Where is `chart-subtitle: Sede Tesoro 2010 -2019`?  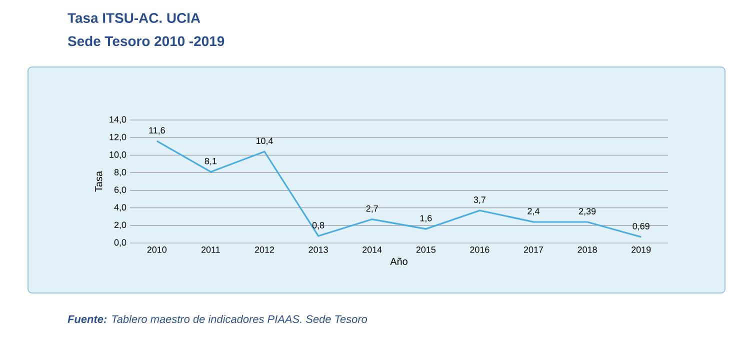 chart-subtitle: Sede Tesoro 2010 -2019 is located at coordinates (146, 41).